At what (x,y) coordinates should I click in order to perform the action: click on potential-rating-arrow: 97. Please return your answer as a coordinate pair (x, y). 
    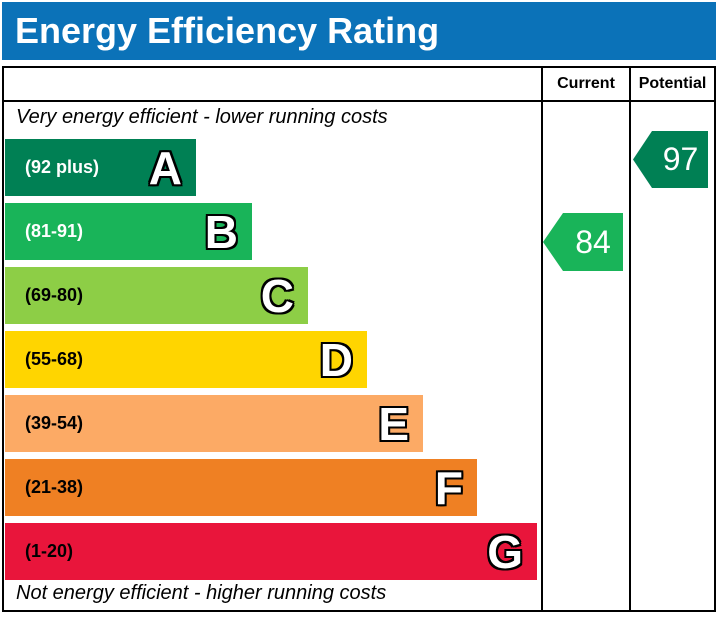
    Looking at the image, I should click on (670, 159).